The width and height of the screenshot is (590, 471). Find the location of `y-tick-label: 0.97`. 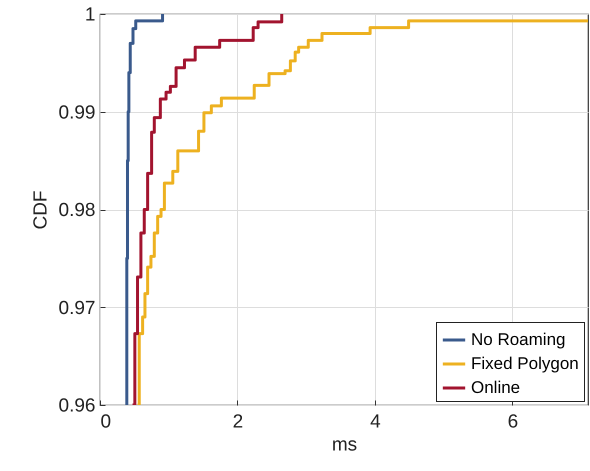

y-tick-label: 0.97 is located at coordinates (77, 308).